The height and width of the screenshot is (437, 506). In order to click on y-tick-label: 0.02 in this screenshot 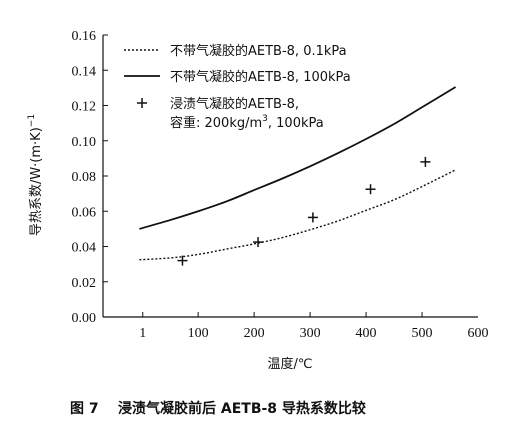, I will do `click(84, 283)`.